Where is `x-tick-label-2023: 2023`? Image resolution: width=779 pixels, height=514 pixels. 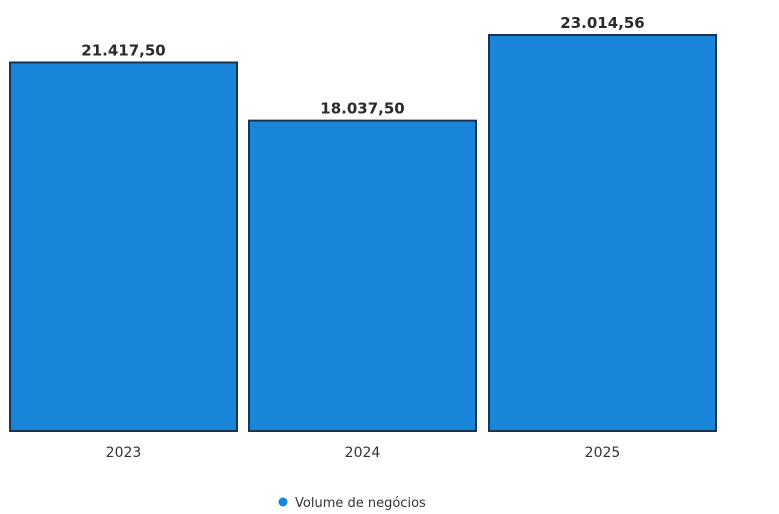
x-tick-label-2023: 2023 is located at coordinates (124, 453).